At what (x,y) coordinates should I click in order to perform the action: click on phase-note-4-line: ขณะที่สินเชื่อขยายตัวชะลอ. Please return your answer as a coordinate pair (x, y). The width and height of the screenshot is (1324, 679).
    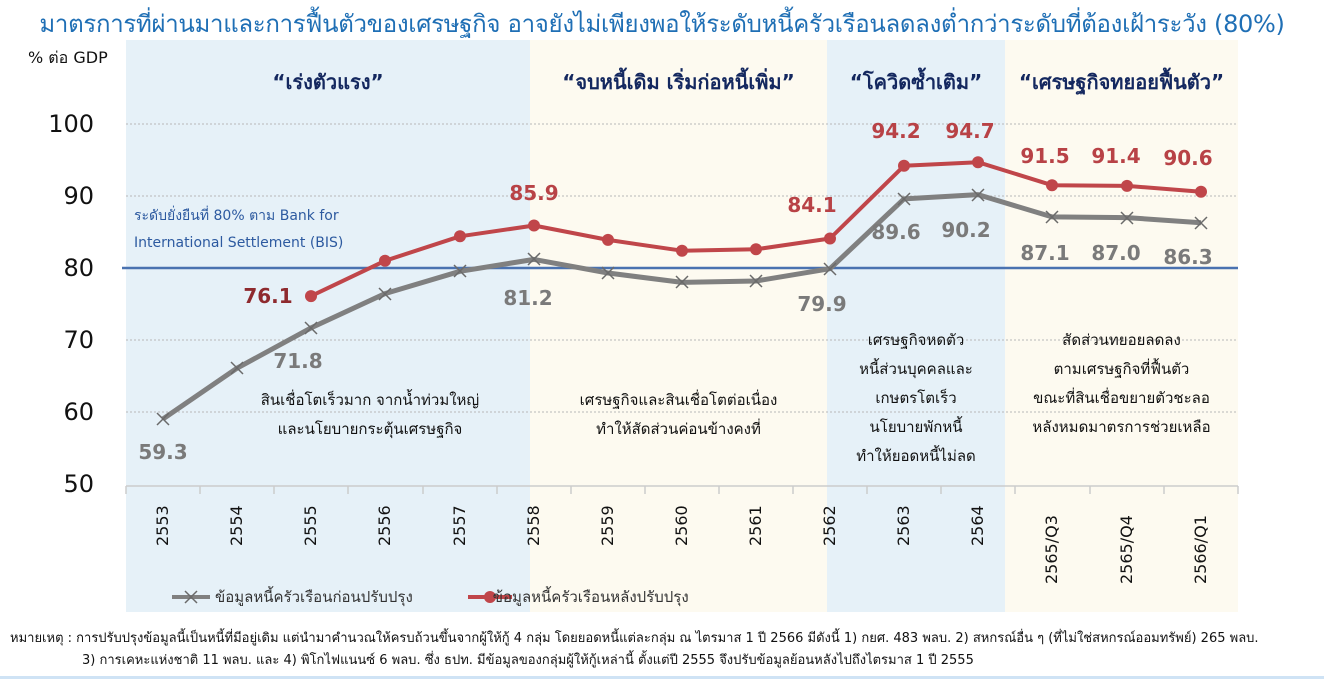
    Looking at the image, I should click on (1121, 398).